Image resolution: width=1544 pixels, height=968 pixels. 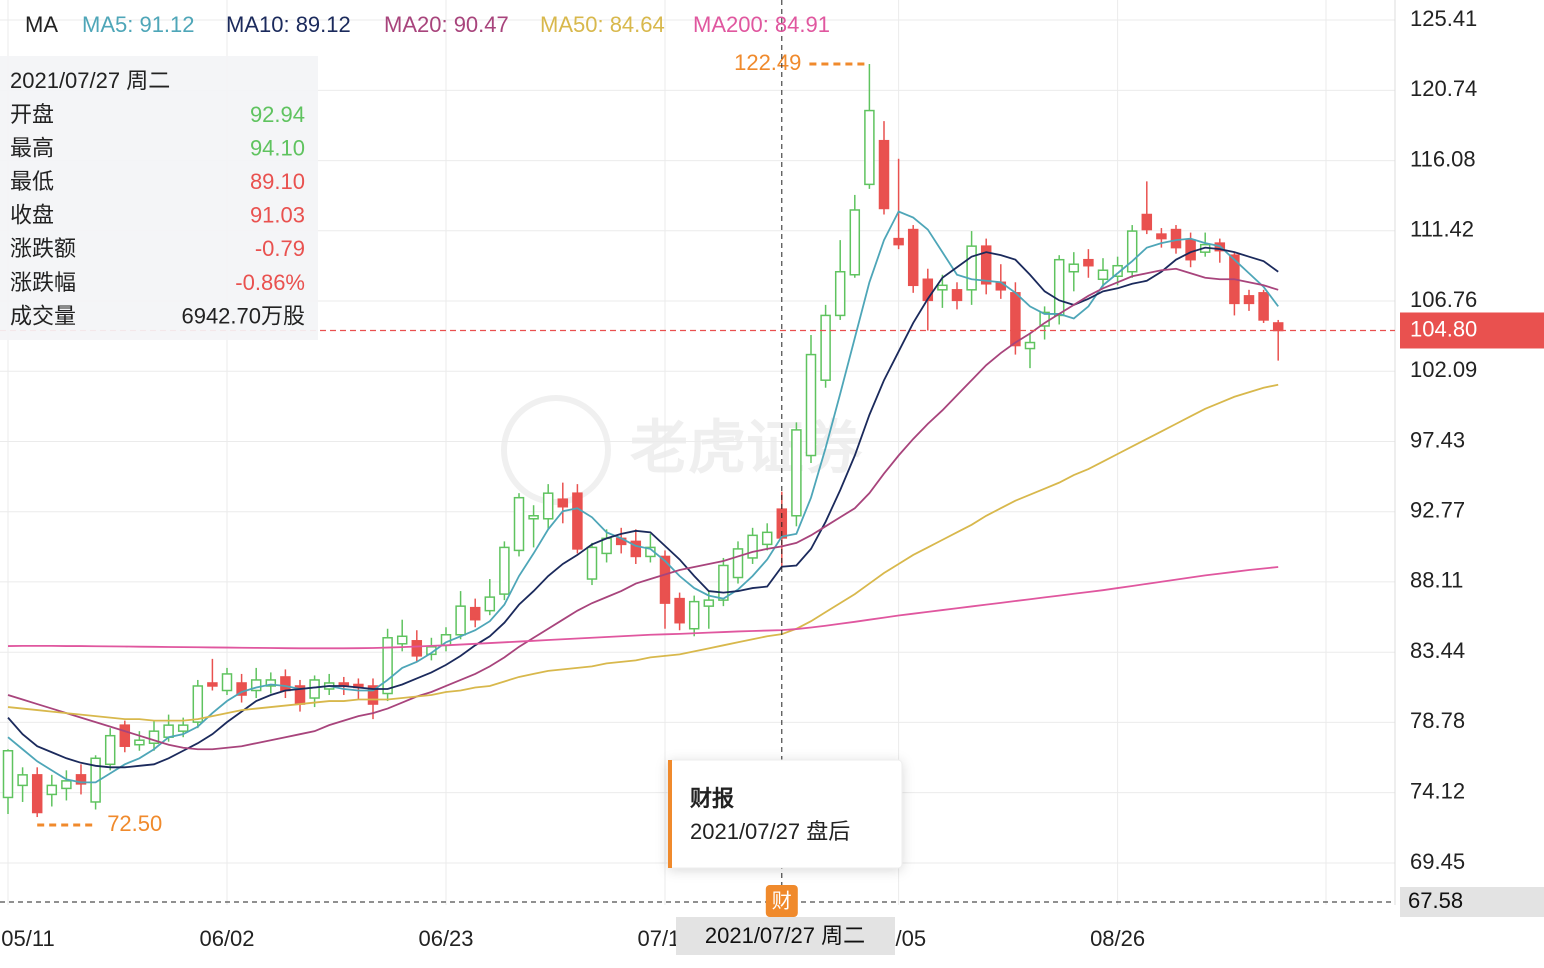 What do you see at coordinates (43, 282) in the screenshot?
I see `info-label: 涨跌幅` at bounding box center [43, 282].